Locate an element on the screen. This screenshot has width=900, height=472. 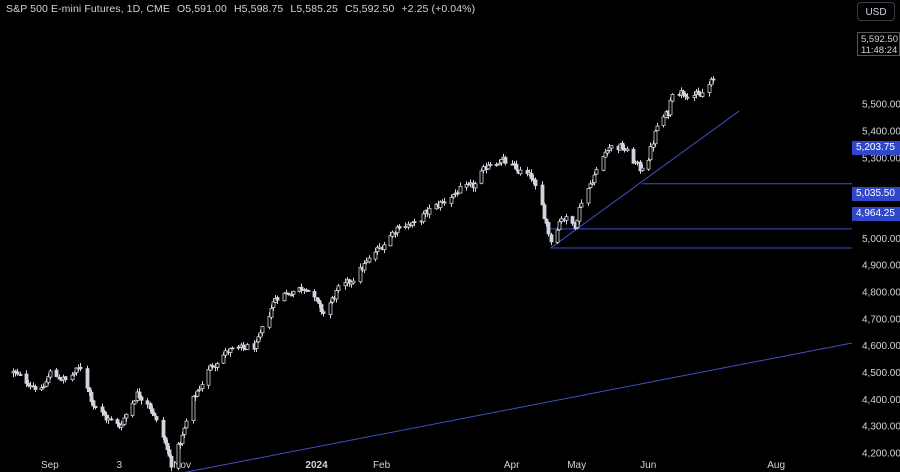
y-tick-label: 4,500.00 is located at coordinates (881, 373).